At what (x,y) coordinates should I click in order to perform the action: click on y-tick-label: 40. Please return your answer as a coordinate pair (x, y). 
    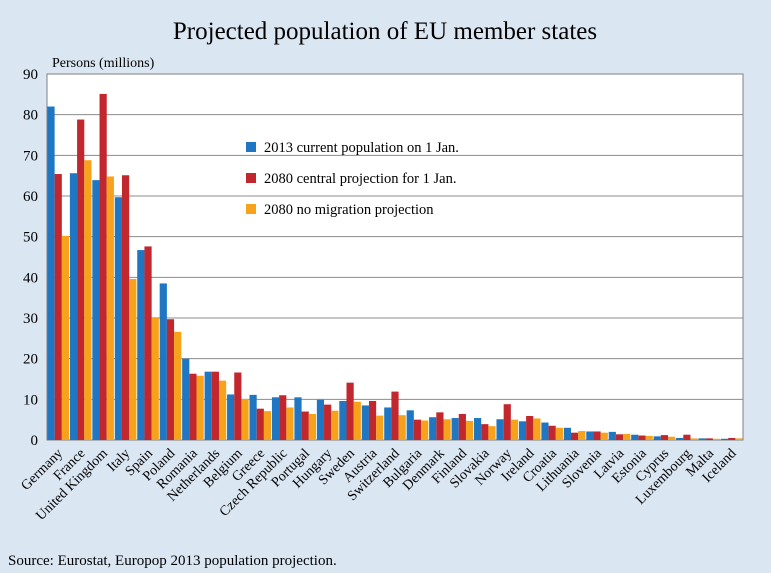
    Looking at the image, I should click on (30, 278).